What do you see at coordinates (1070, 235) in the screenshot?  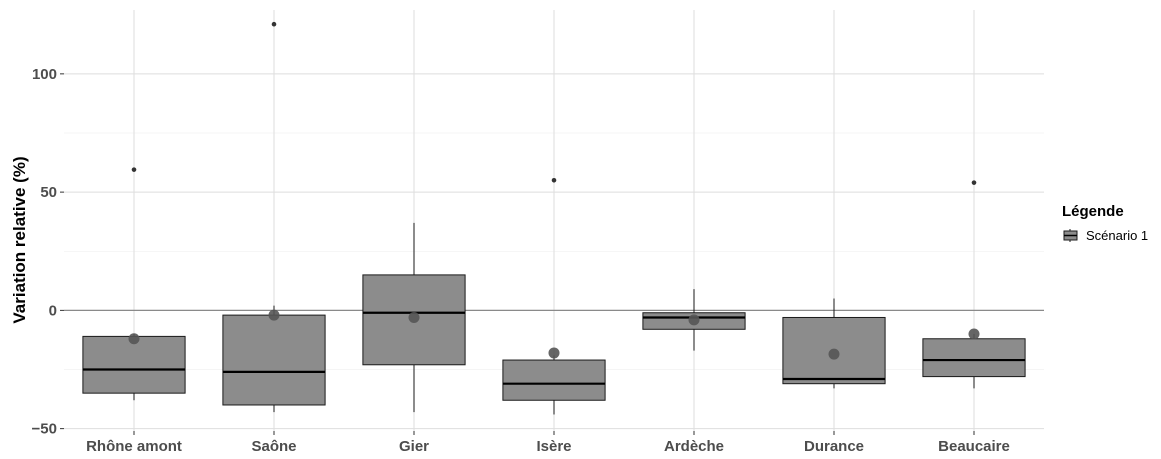 I see `legend-key-icon` at bounding box center [1070, 235].